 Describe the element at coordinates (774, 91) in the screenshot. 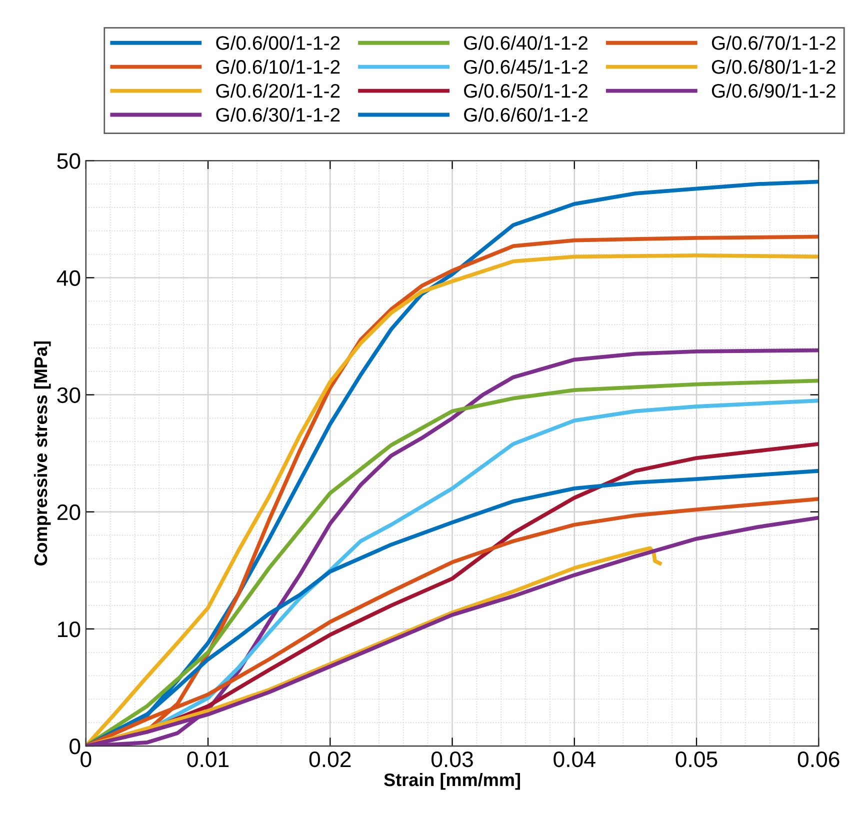

I see `legend-label: G/0.6/90/1-1-2` at that location.